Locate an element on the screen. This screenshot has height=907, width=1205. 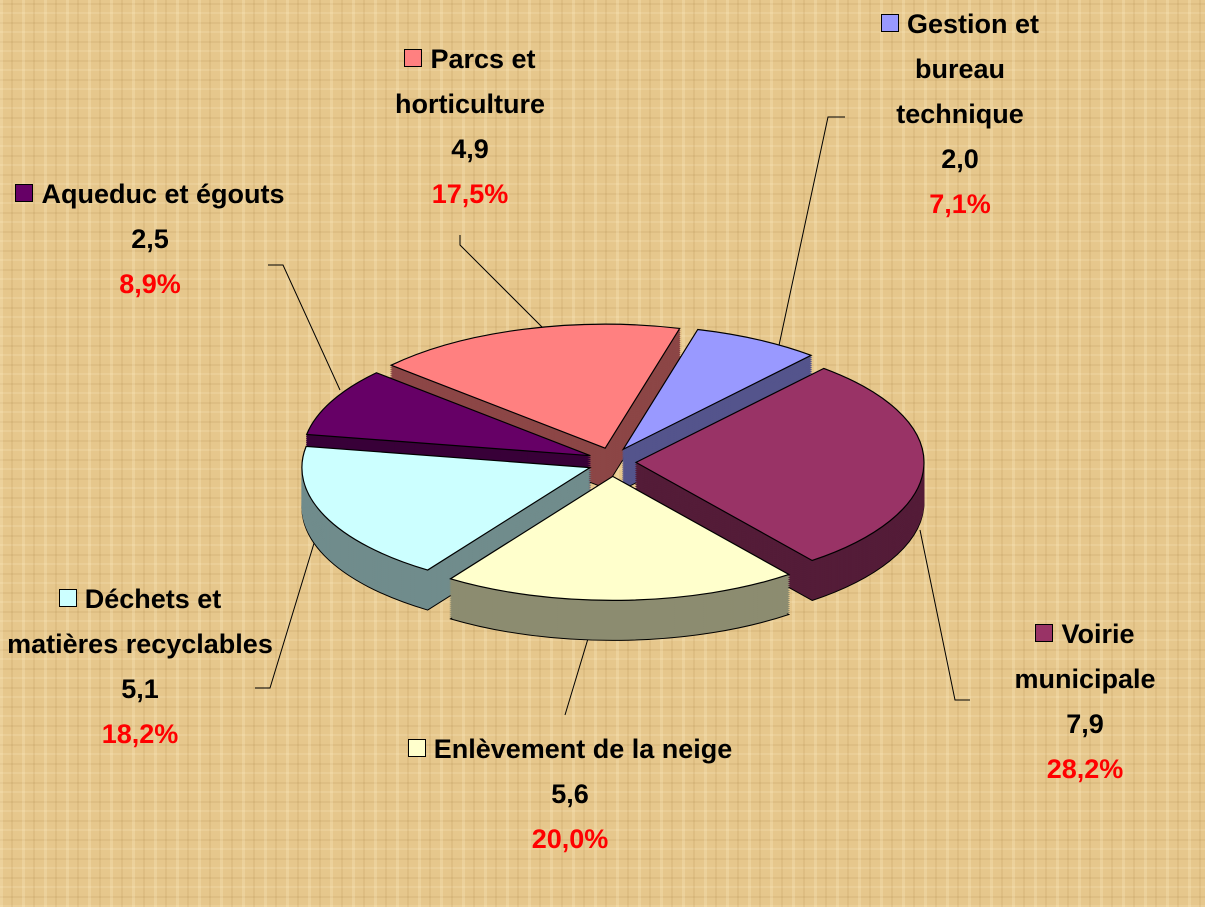
value-label: 7,9 is located at coordinates (1085, 724).